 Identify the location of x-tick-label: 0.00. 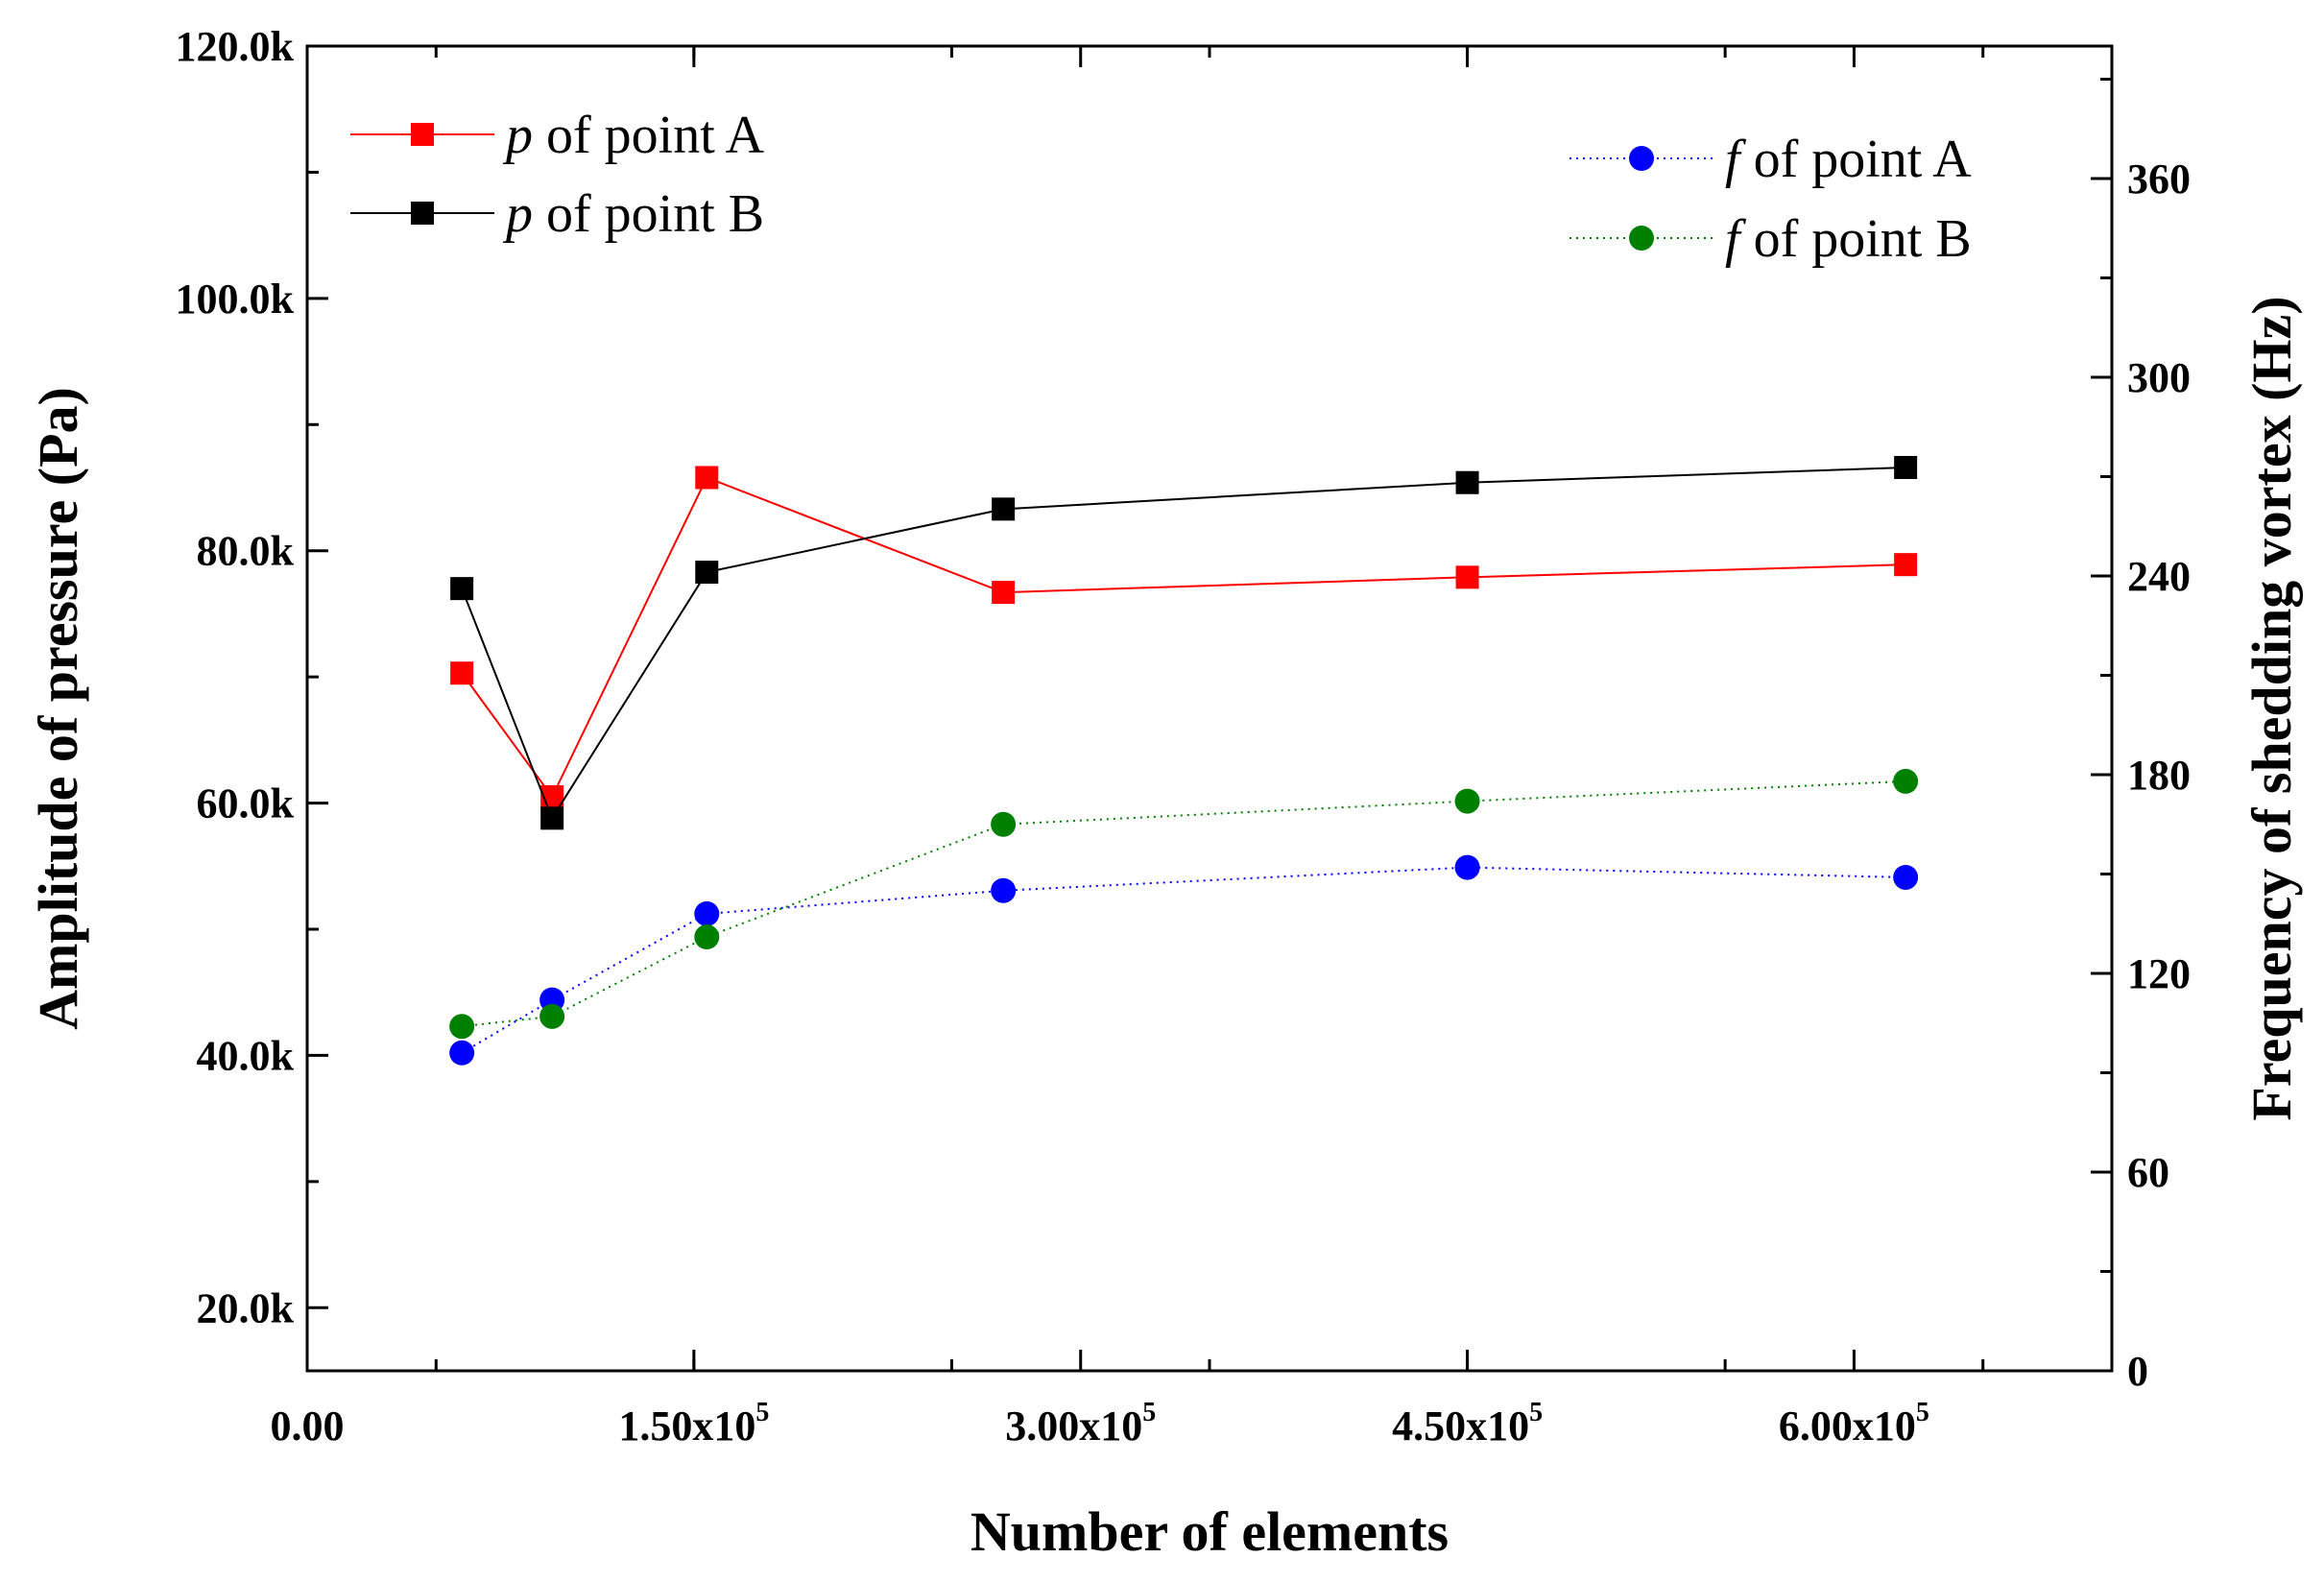
(308, 1426).